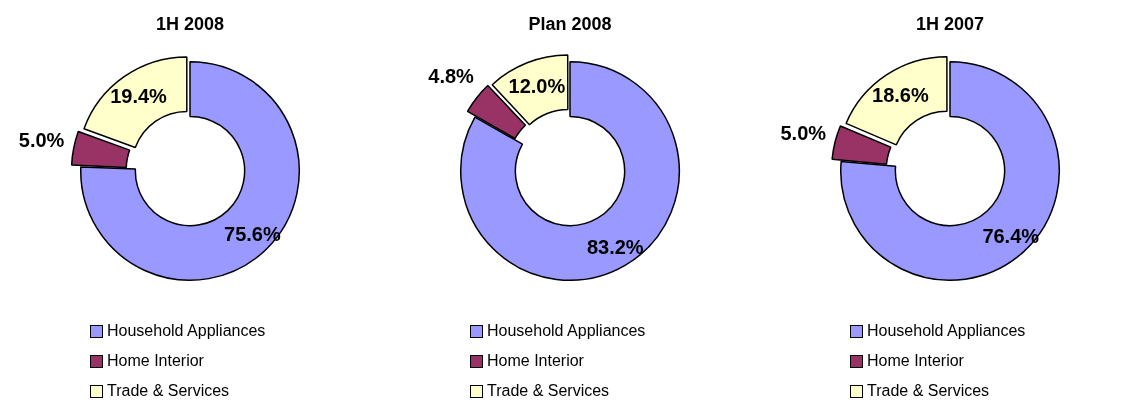  Describe the element at coordinates (1011, 235) in the screenshot. I see `data-label: 76.4%` at that location.